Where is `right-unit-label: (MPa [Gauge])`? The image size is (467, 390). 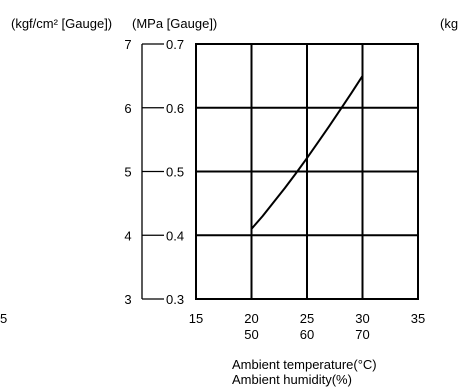 right-unit-label: (MPa [Gauge]) is located at coordinates (174, 23).